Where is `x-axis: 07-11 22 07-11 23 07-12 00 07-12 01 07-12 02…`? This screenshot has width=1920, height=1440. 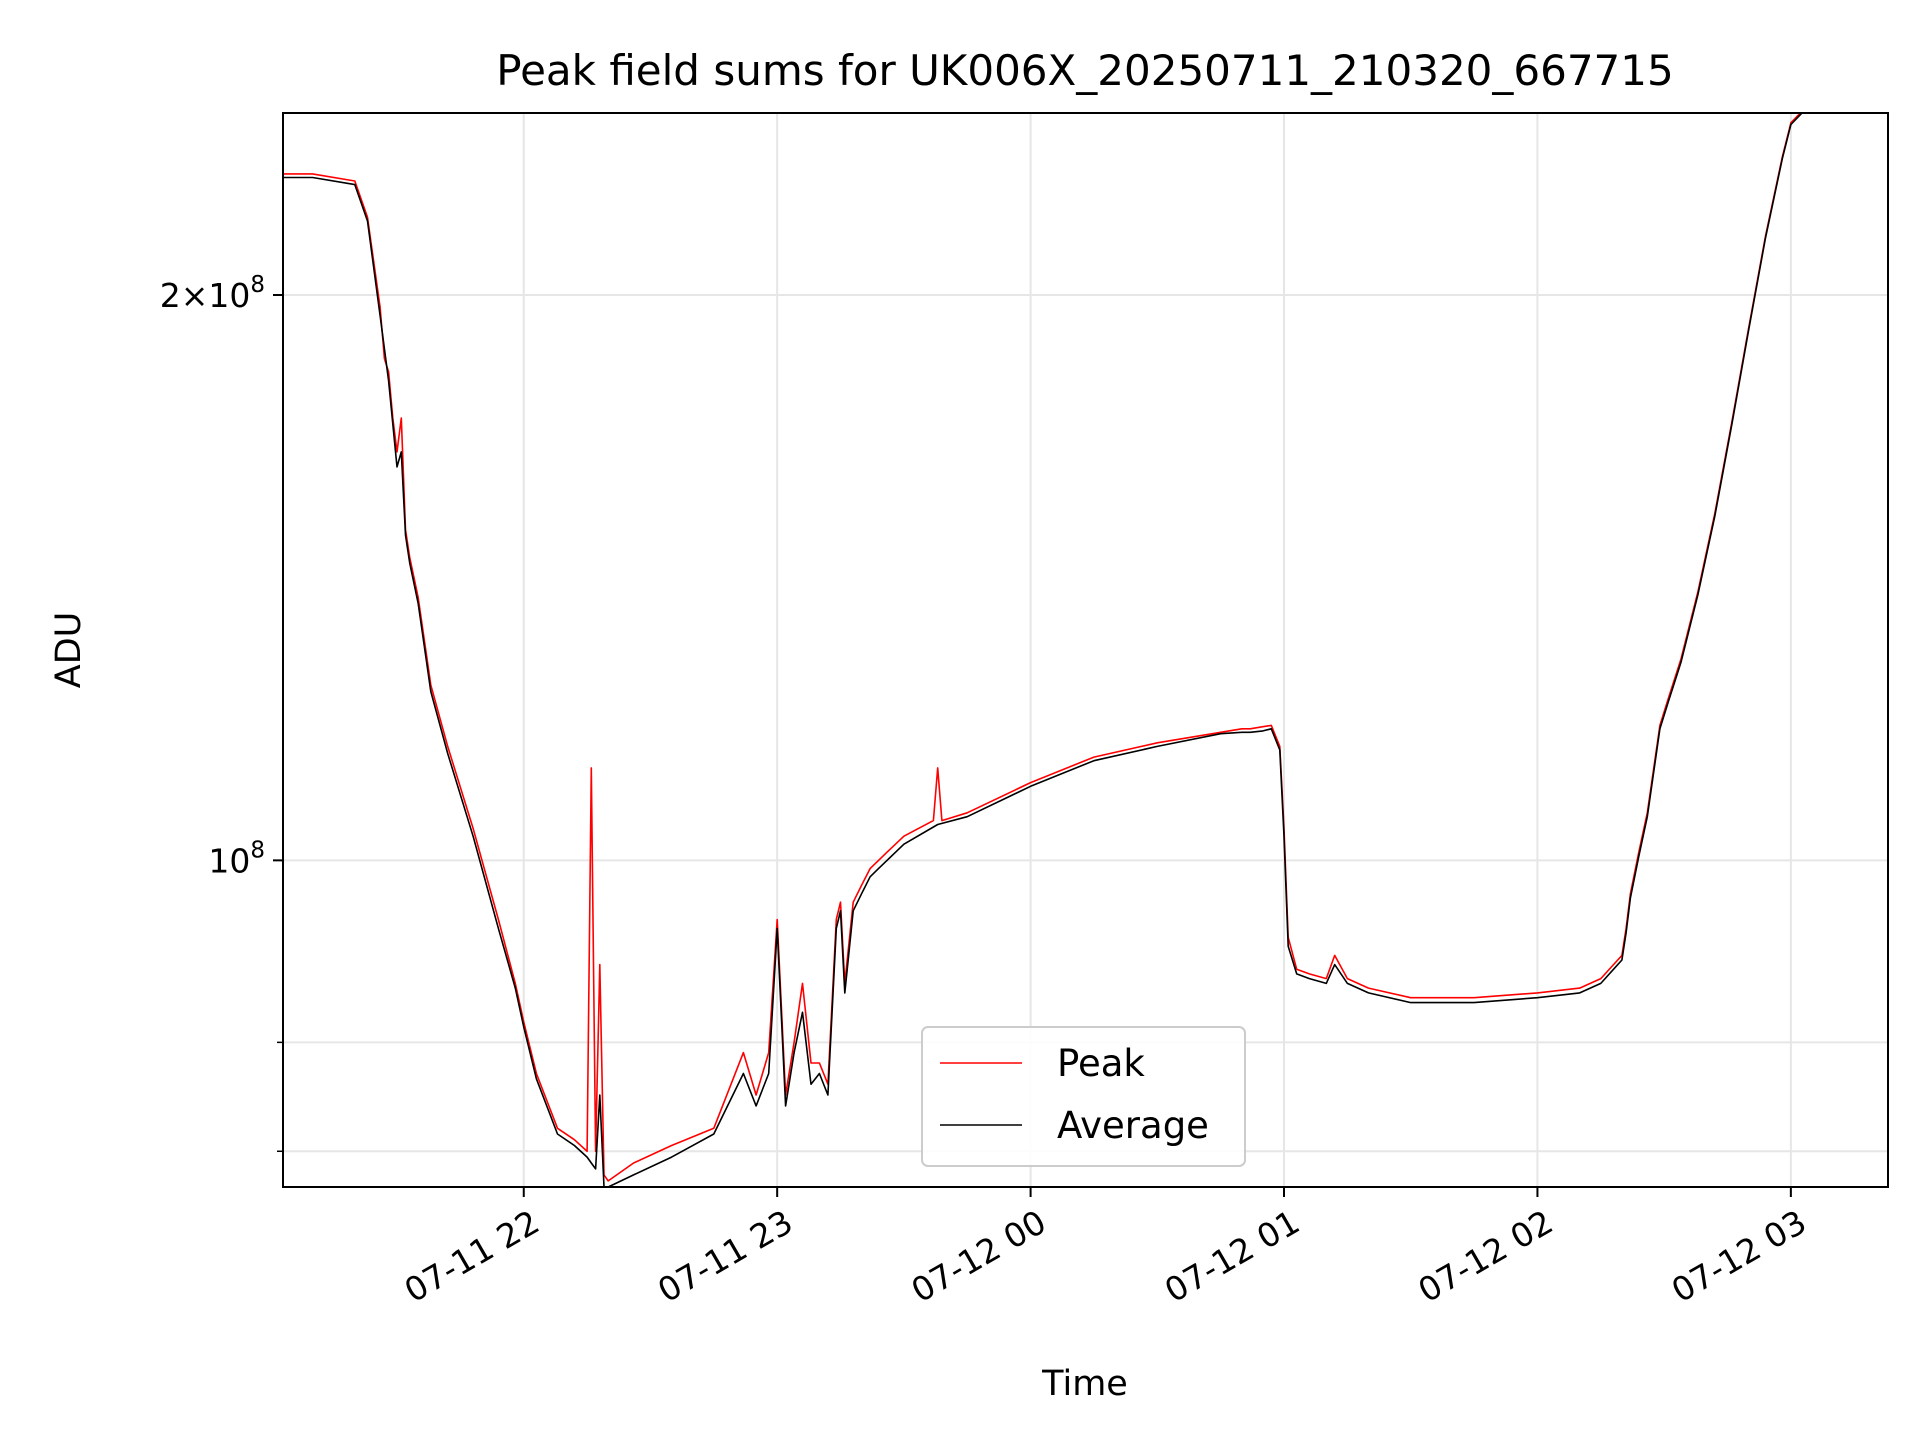
x-axis: 07-11 22 07-11 23 07-12 00 07-12 01 07-12 02… is located at coordinates (1105, 1248).